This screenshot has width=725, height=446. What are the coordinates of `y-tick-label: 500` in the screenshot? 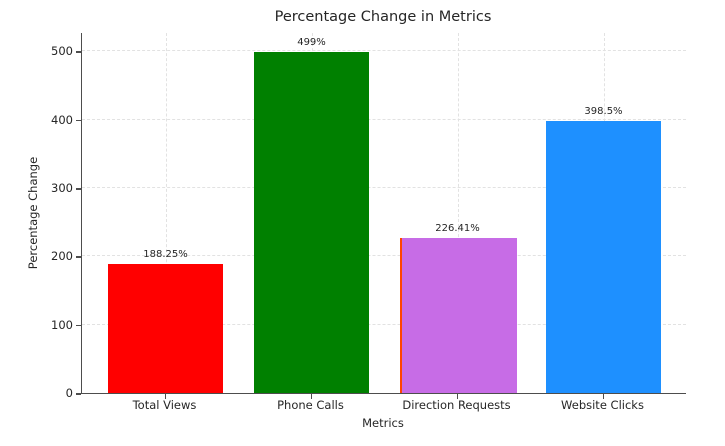 It's located at (62, 51).